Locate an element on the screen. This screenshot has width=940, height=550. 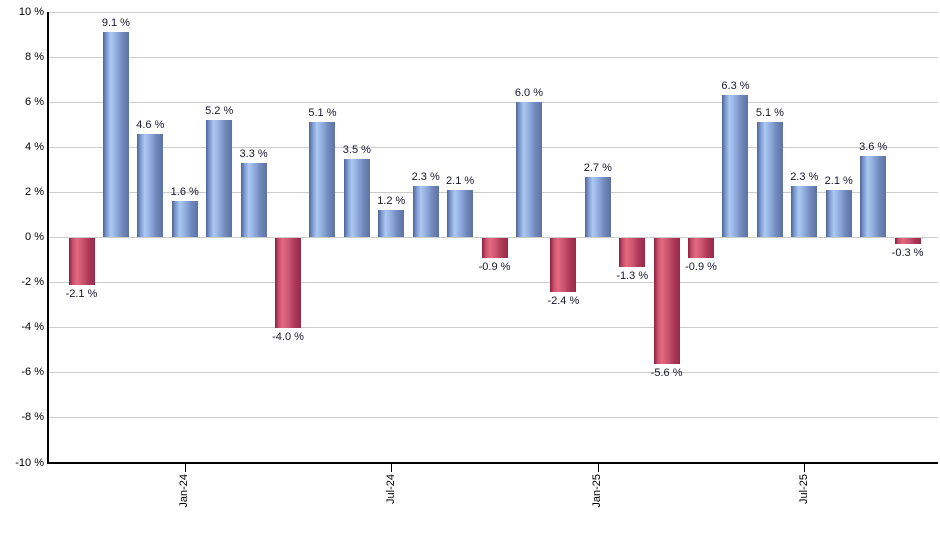
y-axis-tick-label: -10 % is located at coordinates (29, 462).